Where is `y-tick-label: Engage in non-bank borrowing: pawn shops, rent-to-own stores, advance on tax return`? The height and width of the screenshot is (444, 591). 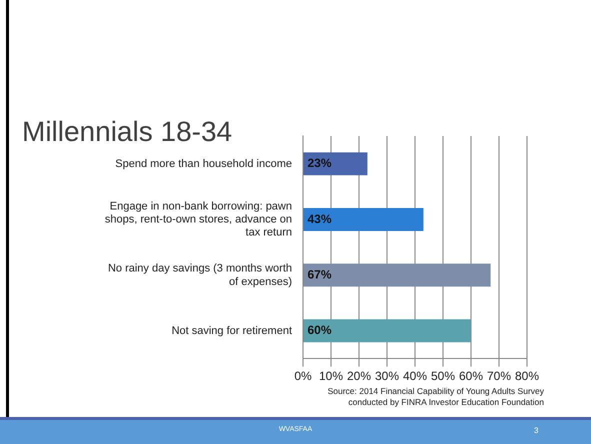
y-tick-label: Engage in non-bank borrowing: pawn shops, rent-to-own stores, advance on tax return is located at coordinates (198, 219).